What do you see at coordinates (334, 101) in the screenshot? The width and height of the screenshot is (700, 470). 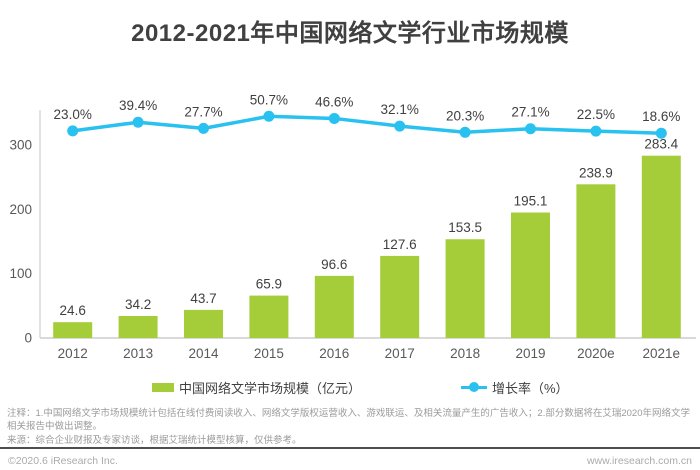 I see `growth-rate-label: 46.6%` at bounding box center [334, 101].